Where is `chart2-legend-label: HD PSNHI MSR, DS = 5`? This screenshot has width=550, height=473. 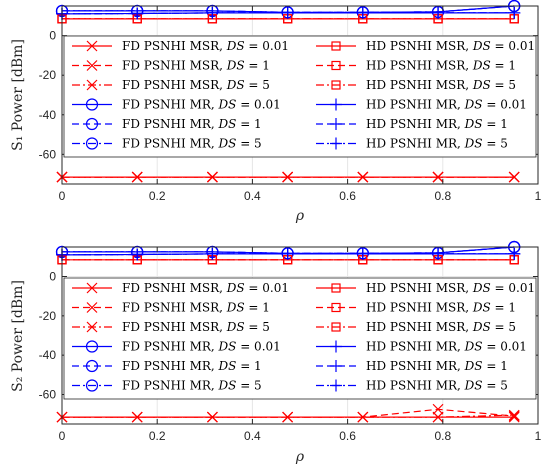 chart2-legend-label: HD PSNHI MSR, DS = 5 is located at coordinates (441, 327).